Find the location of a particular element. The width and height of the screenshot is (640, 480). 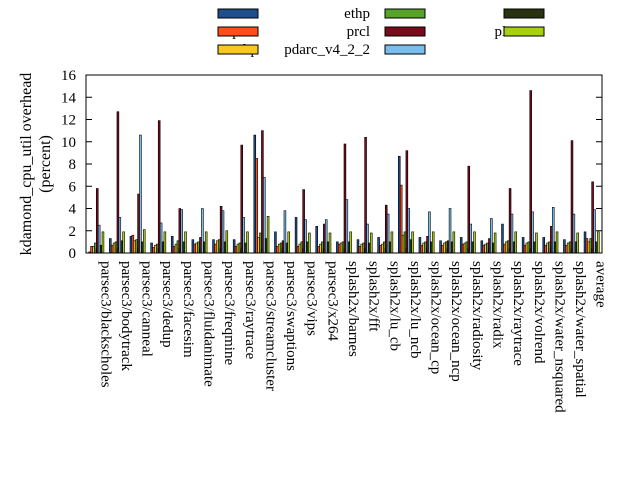

x-tick-label: parsec3/vips is located at coordinates (312, 298).